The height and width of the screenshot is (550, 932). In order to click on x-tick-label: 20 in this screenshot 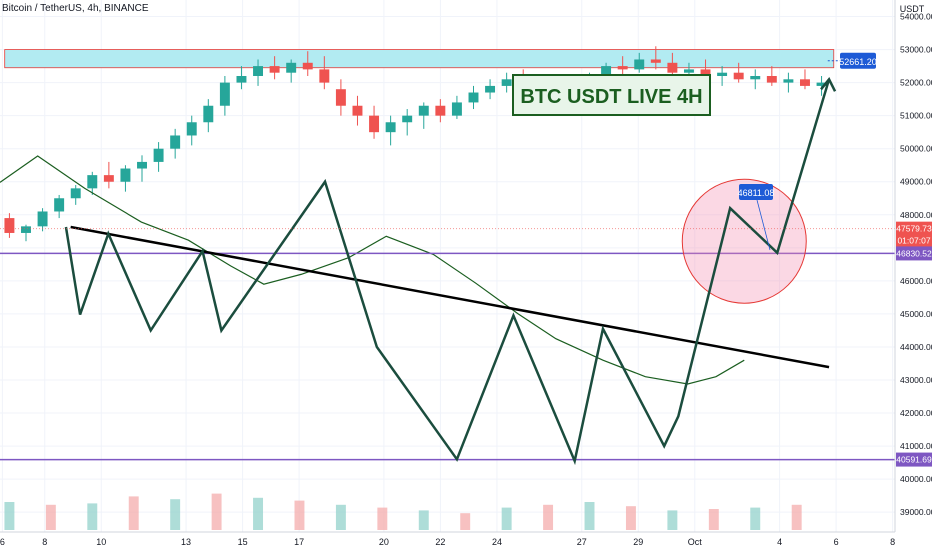, I will do `click(384, 542)`.